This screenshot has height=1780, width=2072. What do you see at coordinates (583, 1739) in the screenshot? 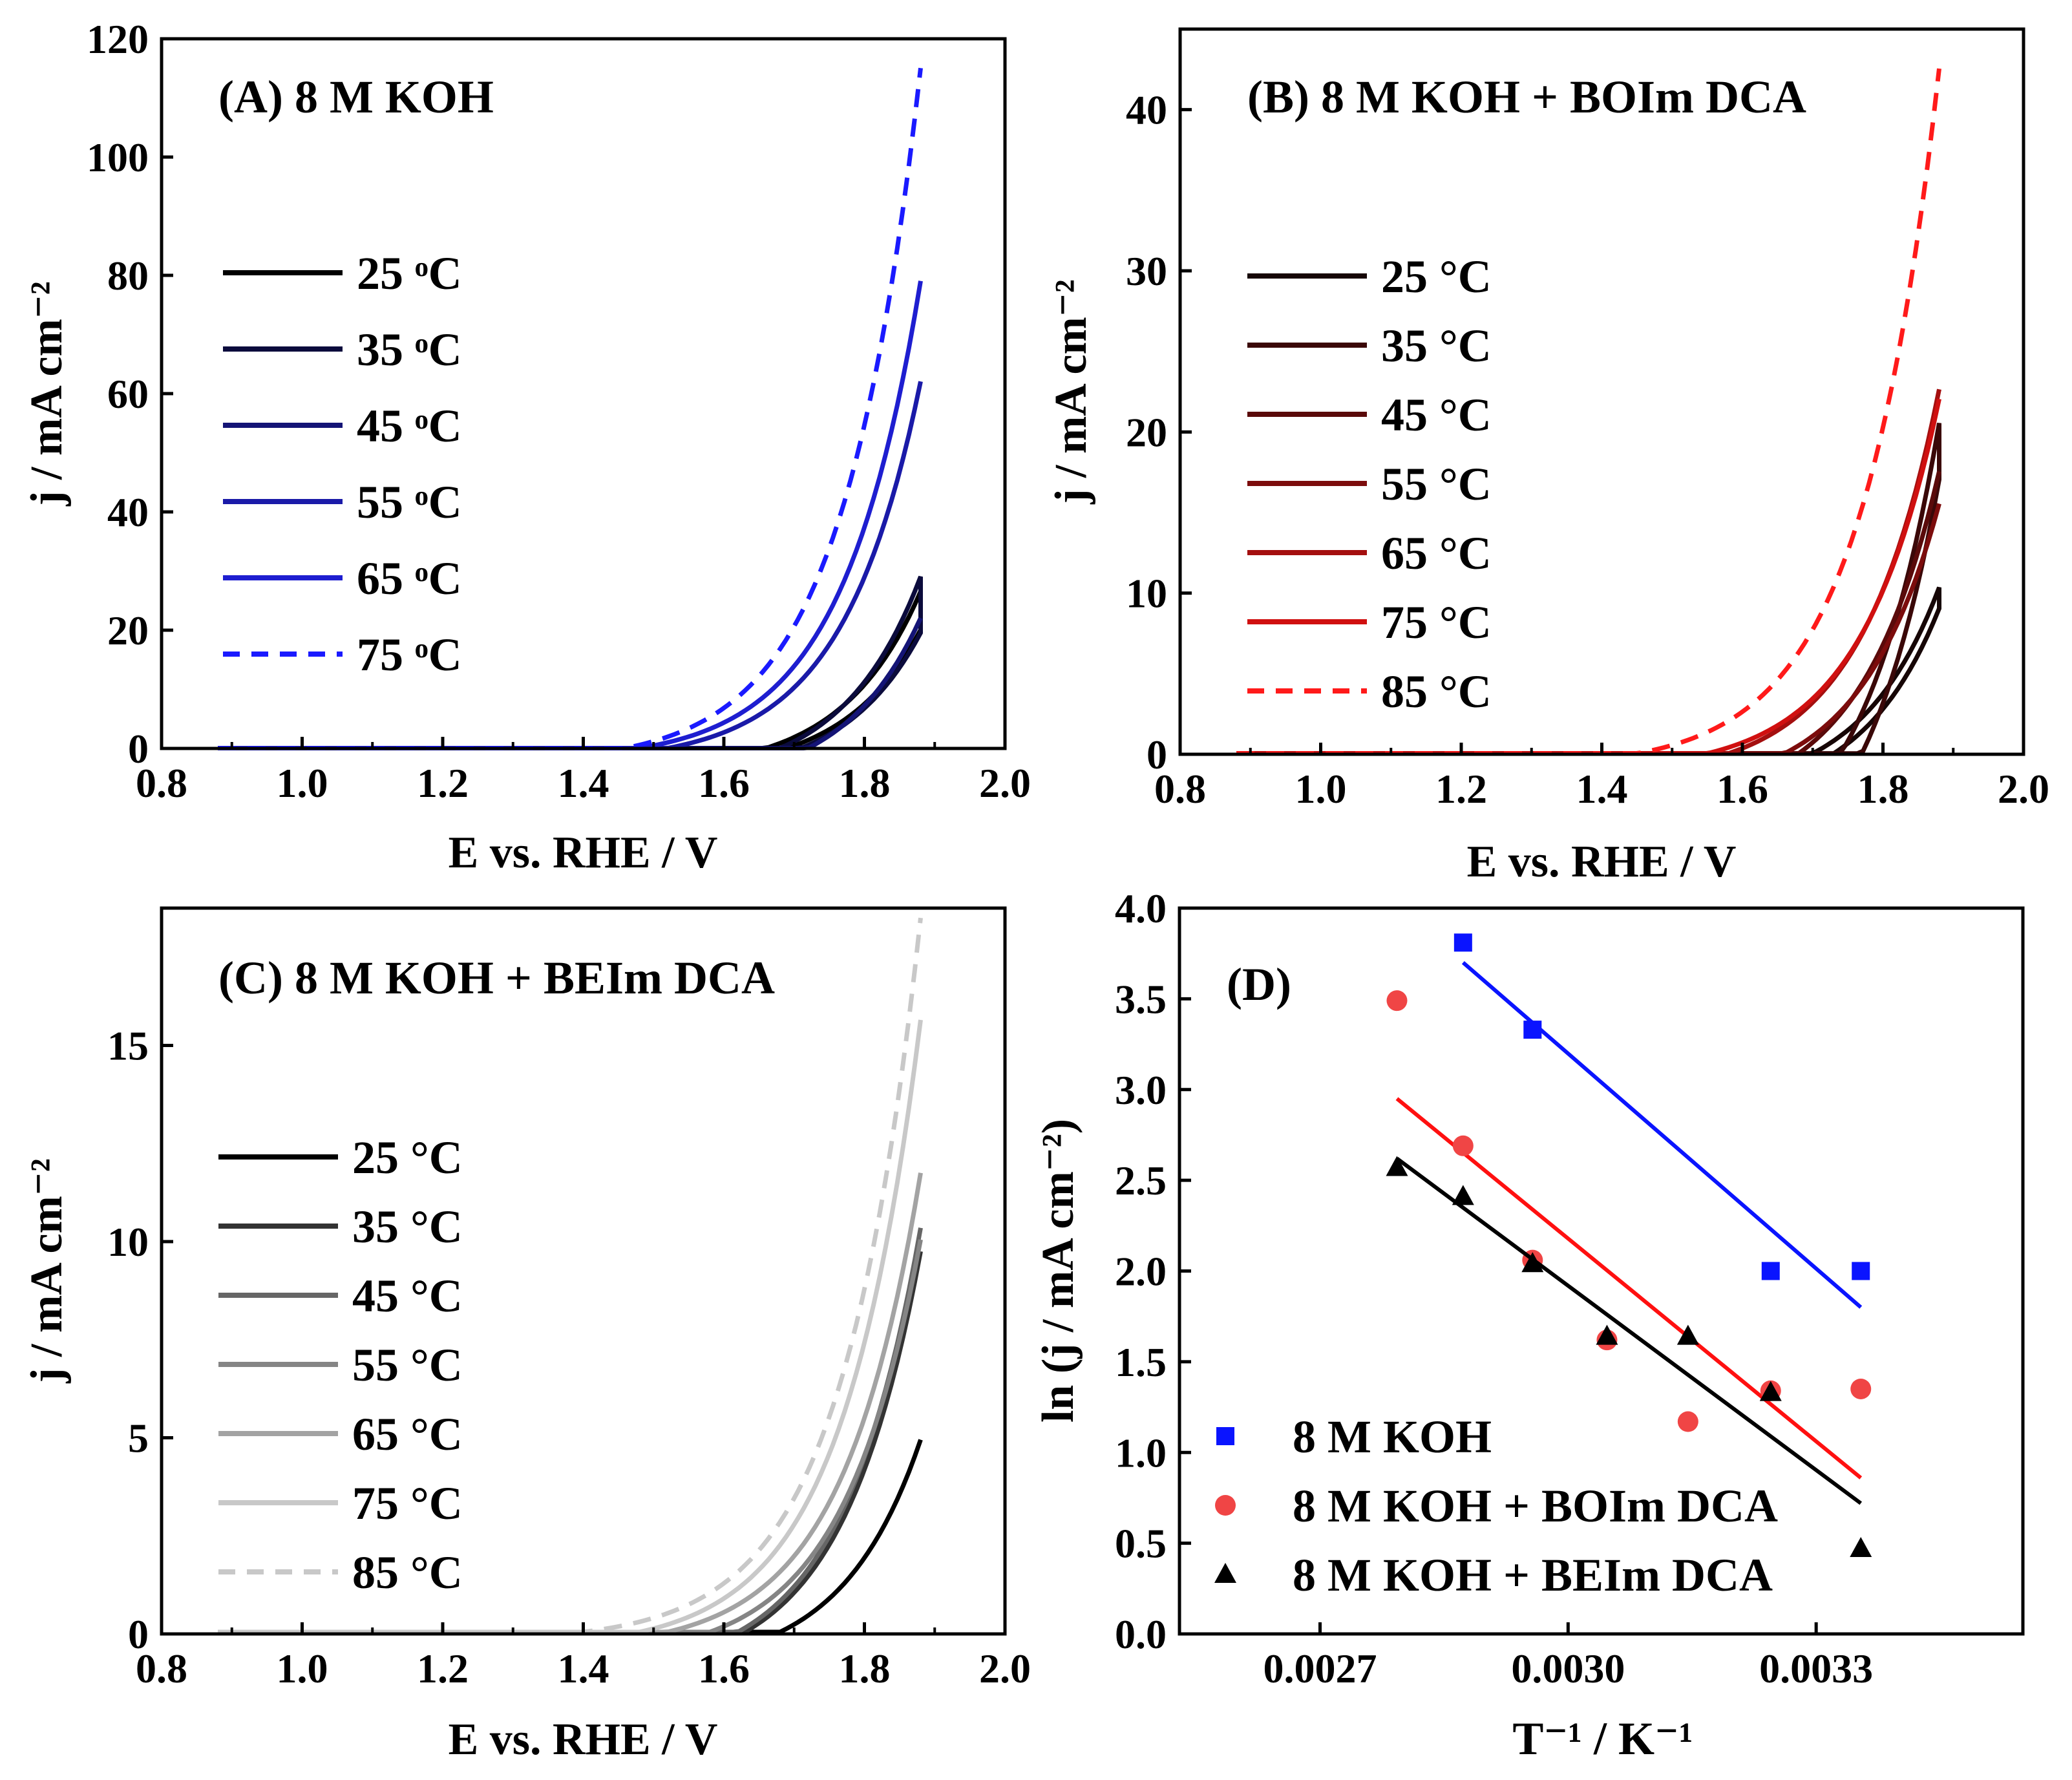
I see `panel-c-xlabel: E vs. RHE / V` at bounding box center [583, 1739].